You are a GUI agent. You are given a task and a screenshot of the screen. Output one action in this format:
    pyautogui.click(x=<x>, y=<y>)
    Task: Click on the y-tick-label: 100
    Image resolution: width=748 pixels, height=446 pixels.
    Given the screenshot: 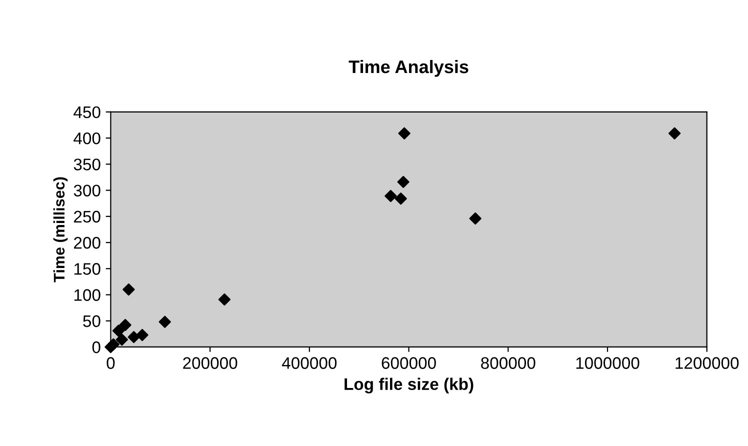 What is the action you would take?
    pyautogui.click(x=87, y=295)
    